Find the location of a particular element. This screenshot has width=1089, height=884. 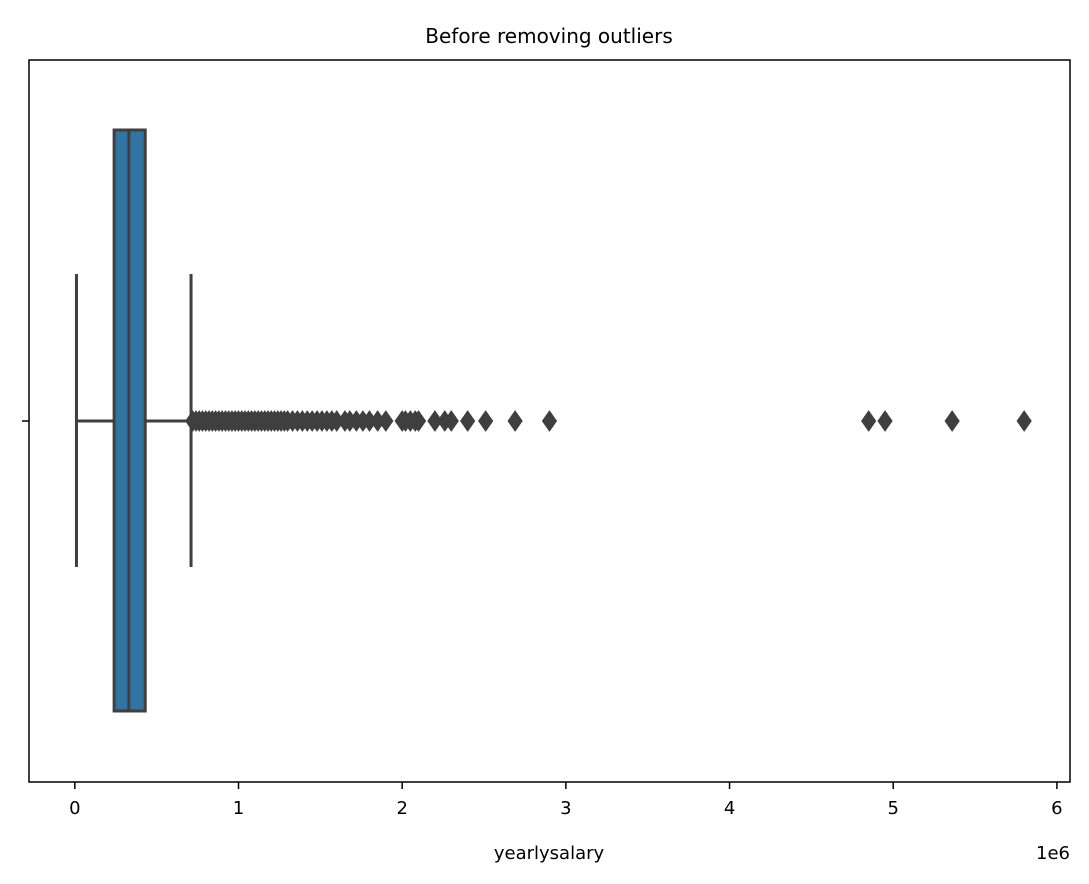

chart-title: Before removing outliers is located at coordinates (549, 36).